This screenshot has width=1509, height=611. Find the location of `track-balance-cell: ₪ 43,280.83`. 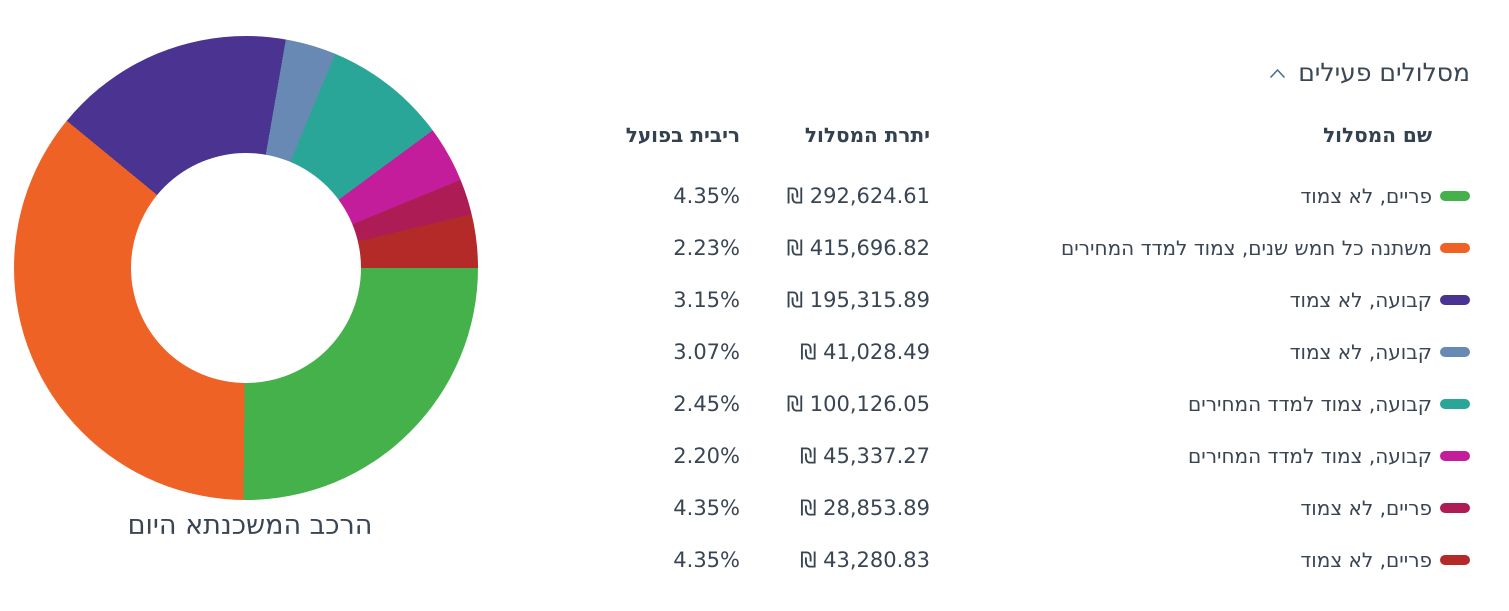

track-balance-cell: ₪ 43,280.83 is located at coordinates (835, 560).